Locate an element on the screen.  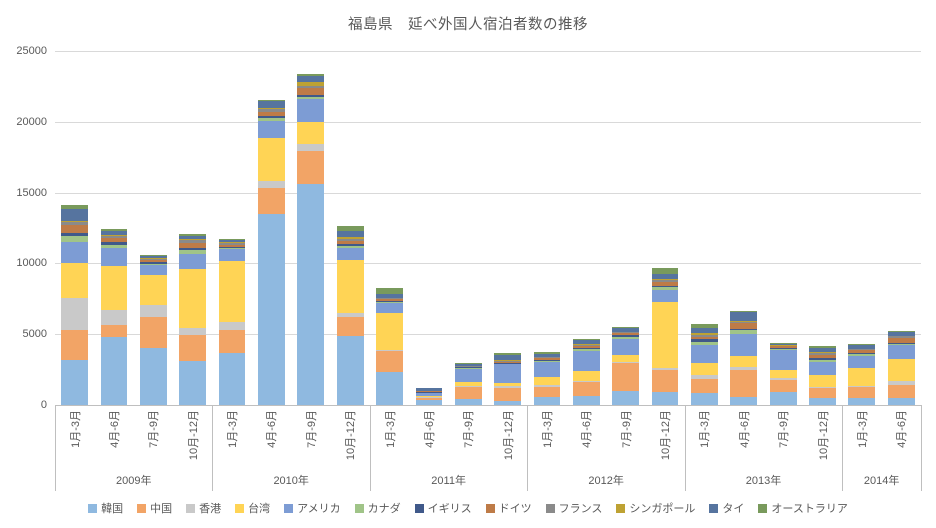
legend-item: カナダ is located at coordinates (377, 508).